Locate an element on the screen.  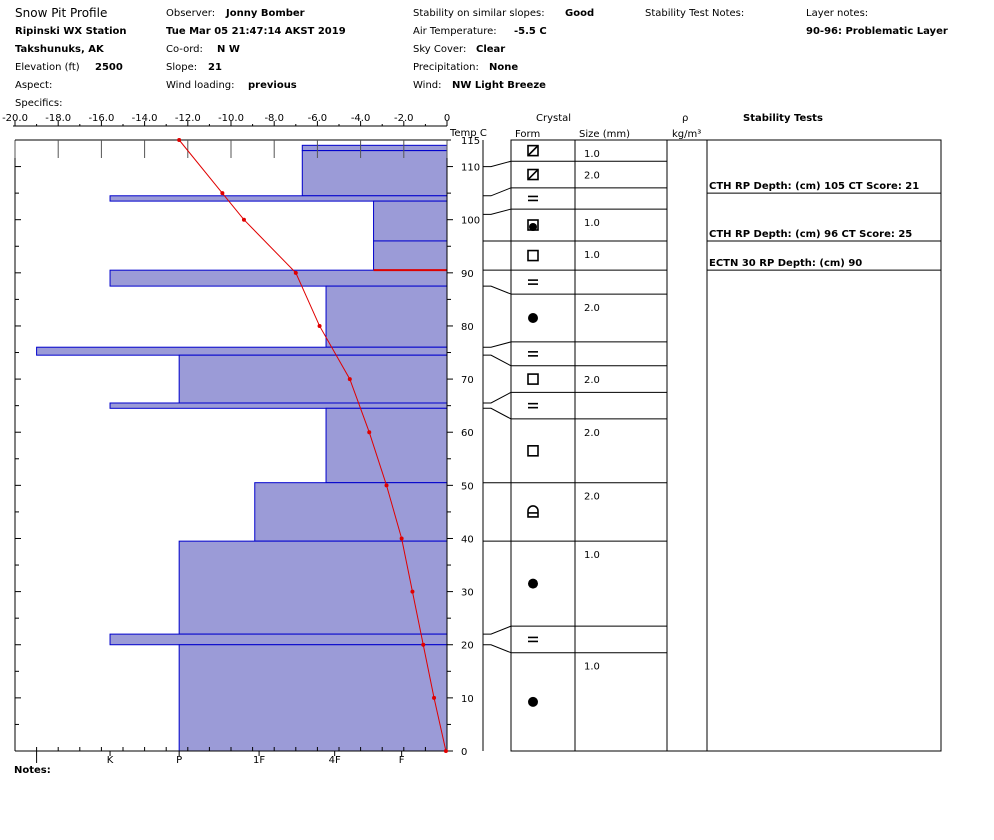
wind-loading-label: Wind loading: is located at coordinates (200, 85).